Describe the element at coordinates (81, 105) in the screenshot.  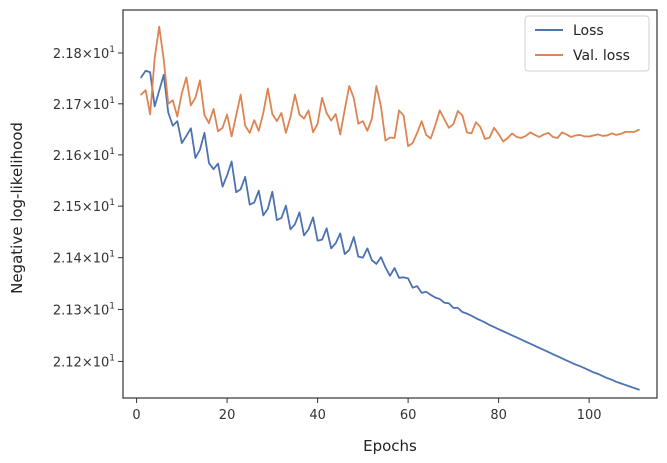
I see `y-tick-base: 2.17×10` at that location.